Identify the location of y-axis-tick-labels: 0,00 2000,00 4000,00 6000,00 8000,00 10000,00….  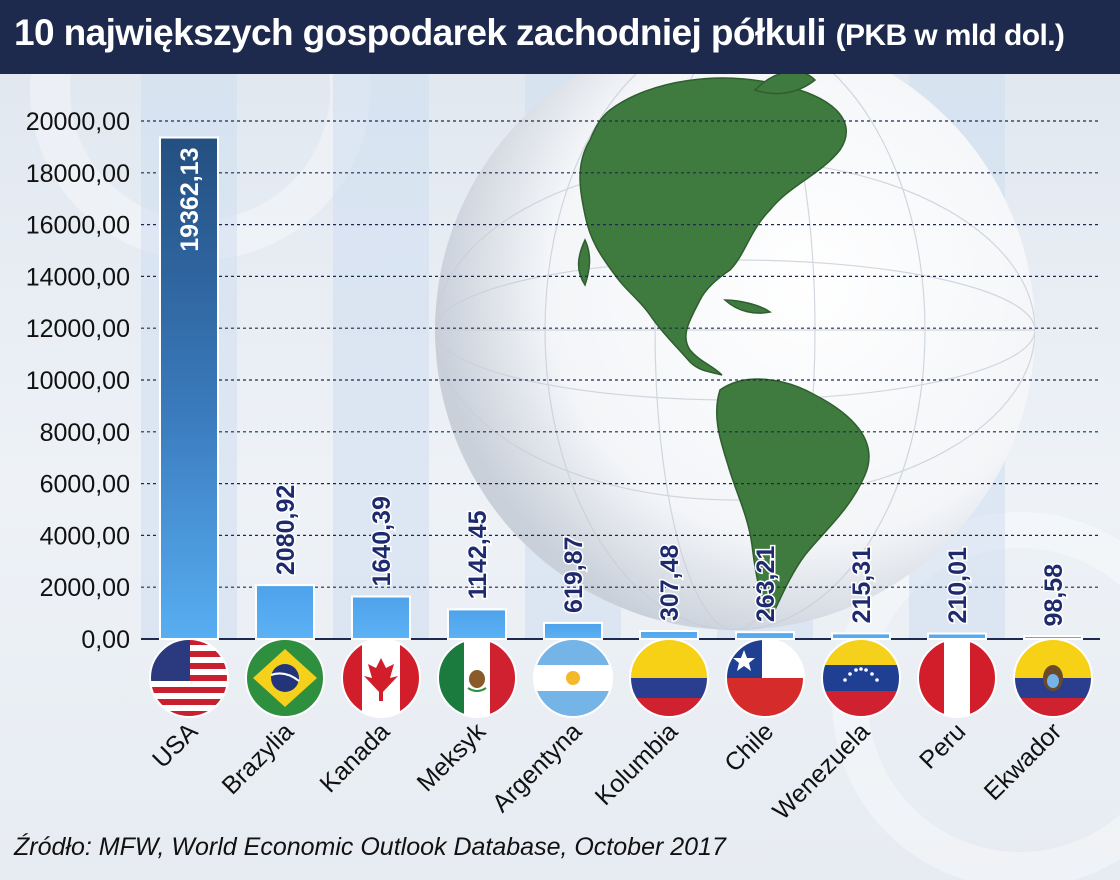
(78, 381).